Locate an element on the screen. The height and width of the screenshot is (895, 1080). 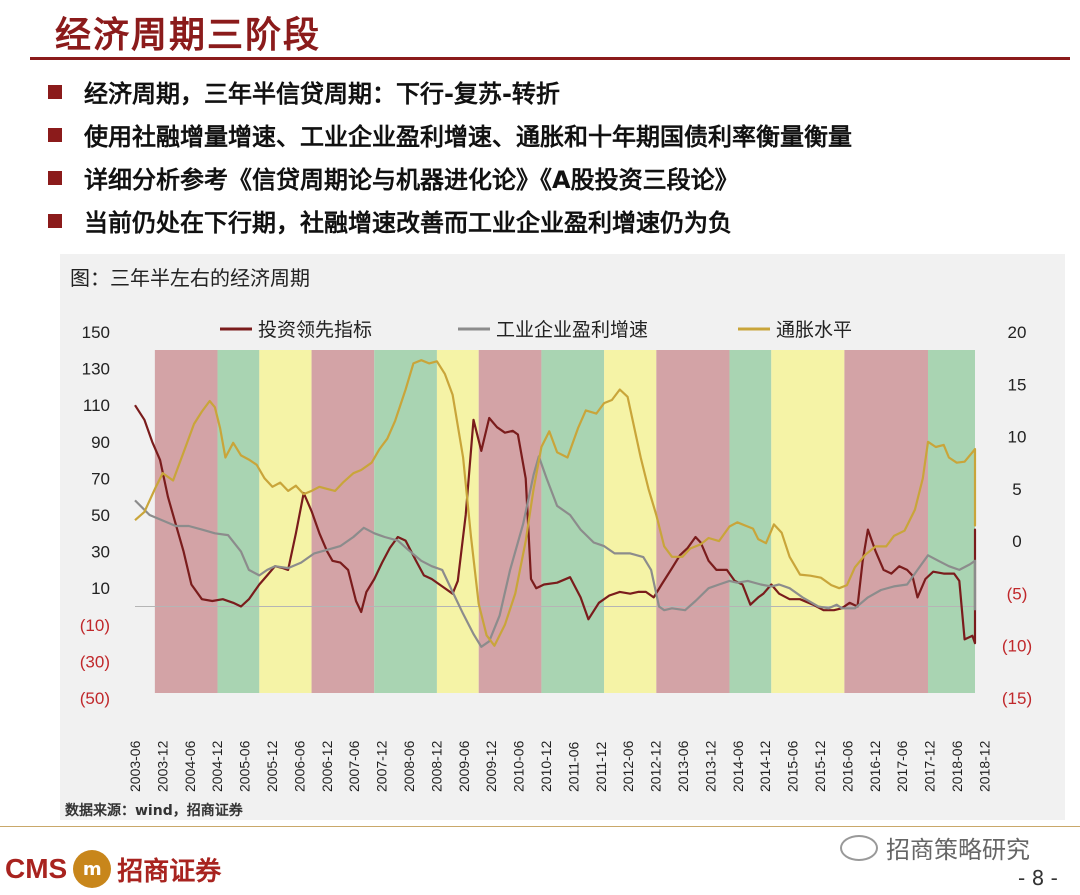
footer-divider is located at coordinates (540, 826).